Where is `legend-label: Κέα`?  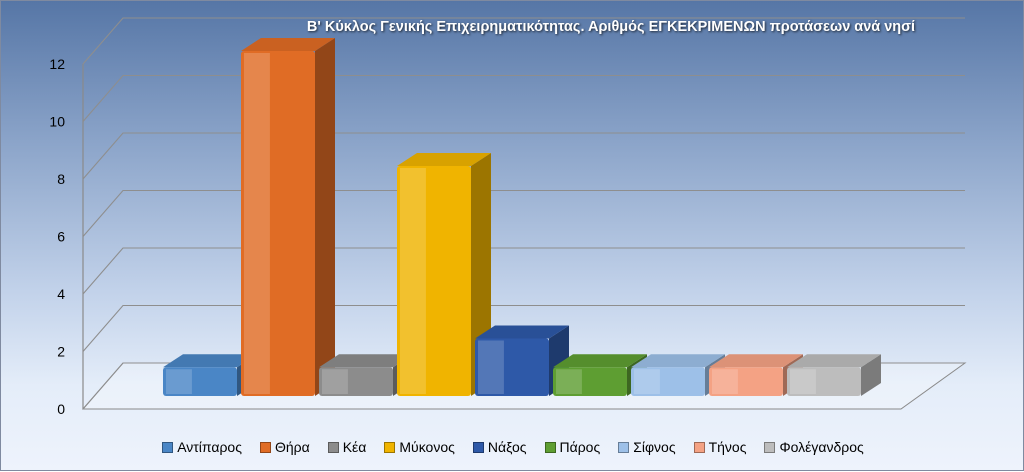 legend-label: Κέα is located at coordinates (354, 447).